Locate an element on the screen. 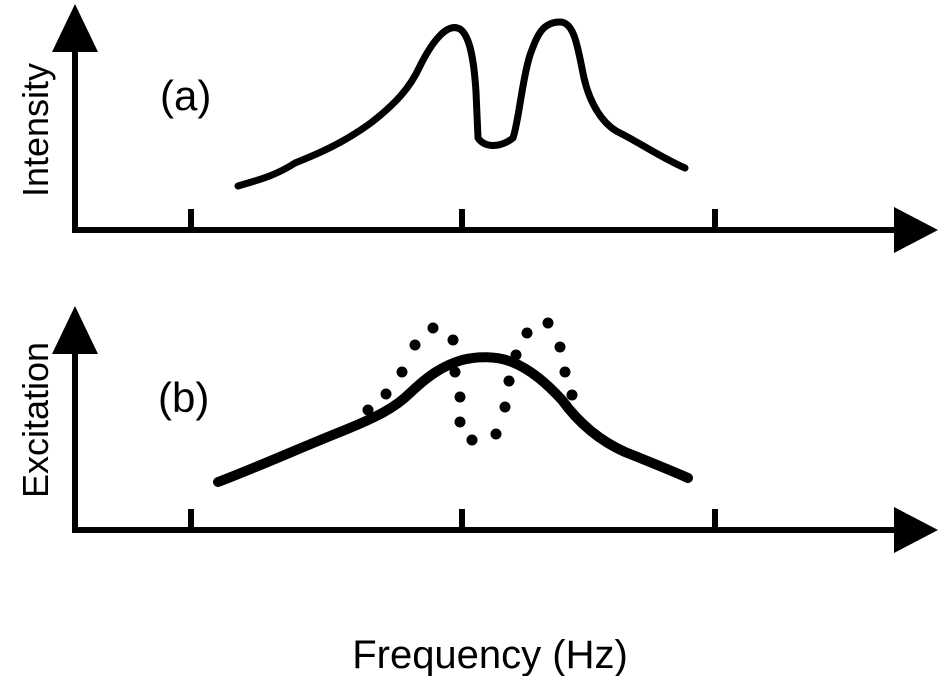 The width and height of the screenshot is (938, 676). panel-b-y-axis-label: Excitation is located at coordinates (35, 420).